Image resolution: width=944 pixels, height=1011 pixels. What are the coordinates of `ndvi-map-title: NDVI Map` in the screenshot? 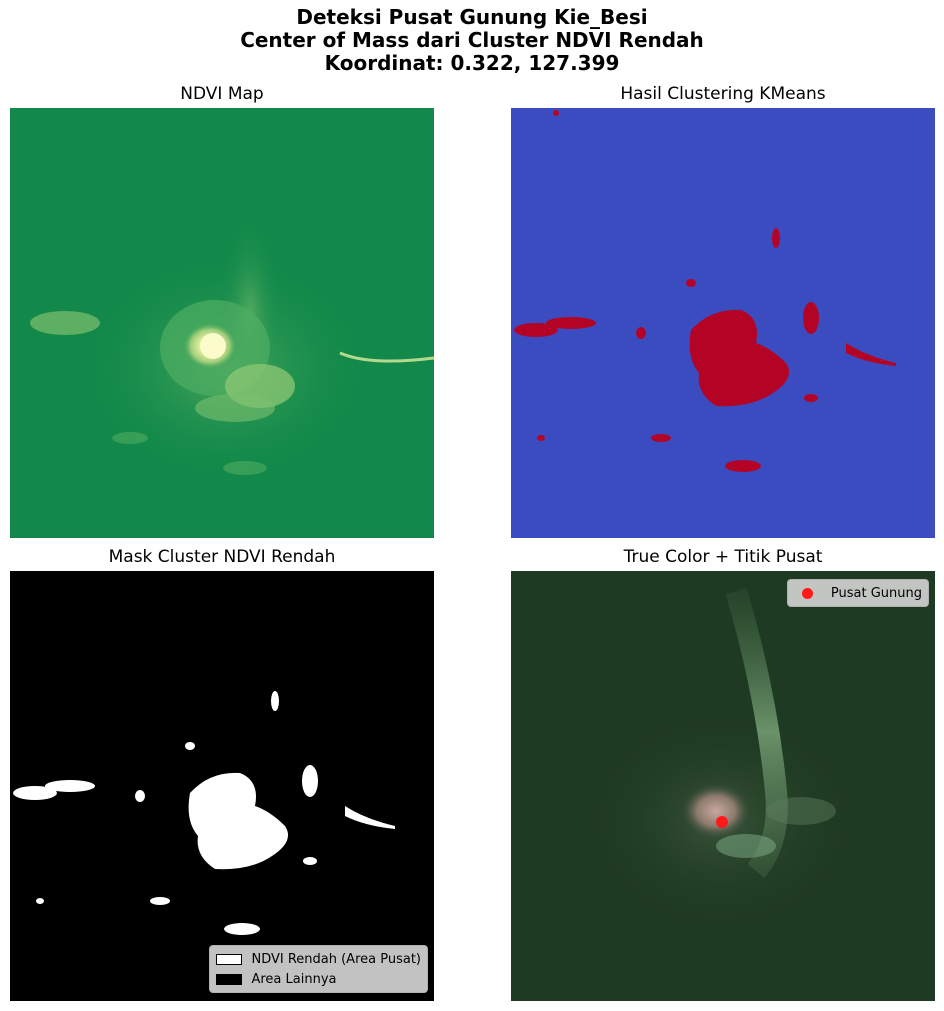 It's located at (222, 94).